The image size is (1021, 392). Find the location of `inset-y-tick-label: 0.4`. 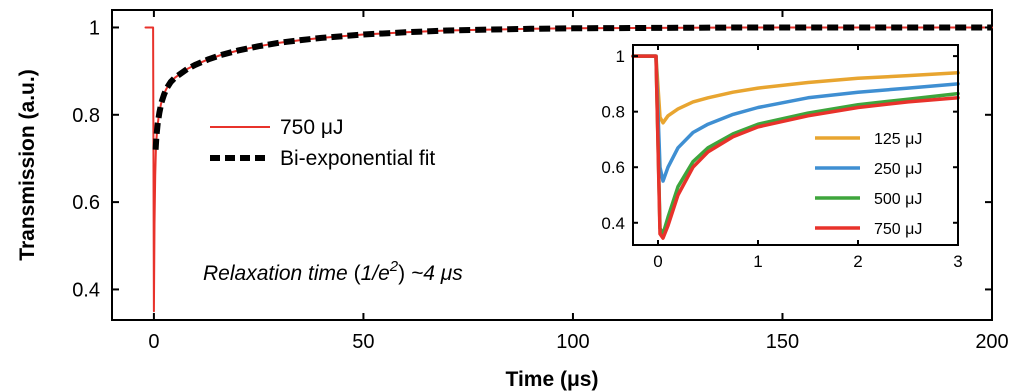

inset-y-tick-label: 0.4 is located at coordinates (613, 223).